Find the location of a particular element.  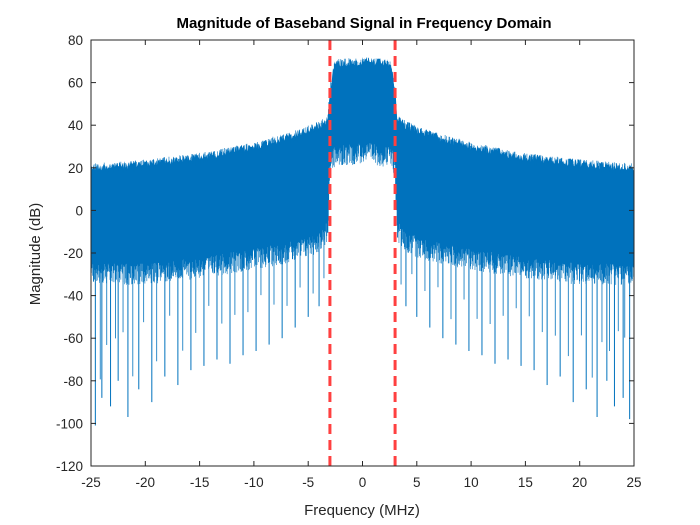

y-tick-label: -40 is located at coordinates (73, 296).